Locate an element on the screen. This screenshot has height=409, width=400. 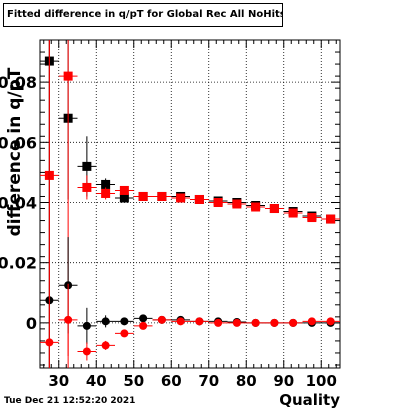
x-tick-label: 60 is located at coordinates (171, 381).